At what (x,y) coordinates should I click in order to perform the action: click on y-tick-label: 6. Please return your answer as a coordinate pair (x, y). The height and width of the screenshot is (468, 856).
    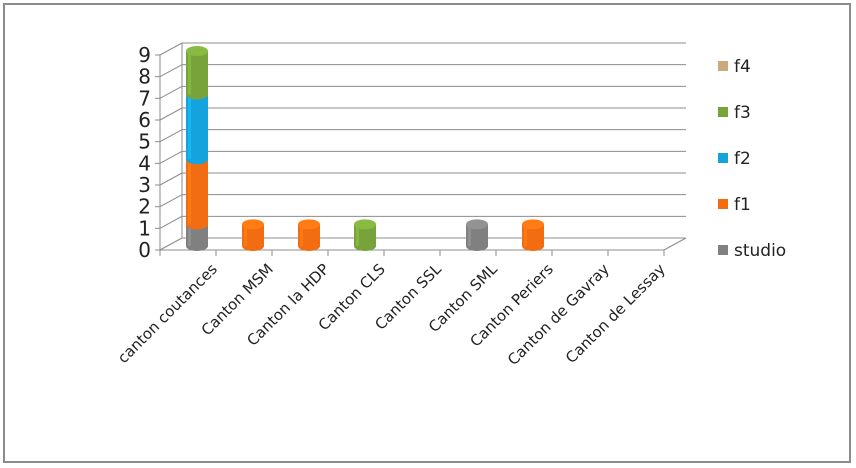
    Looking at the image, I should click on (144, 120).